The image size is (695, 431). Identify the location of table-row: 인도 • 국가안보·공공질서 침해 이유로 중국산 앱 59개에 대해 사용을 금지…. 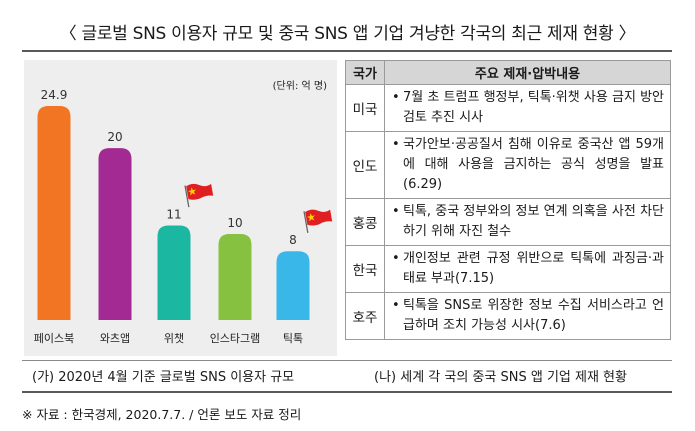
(508, 165).